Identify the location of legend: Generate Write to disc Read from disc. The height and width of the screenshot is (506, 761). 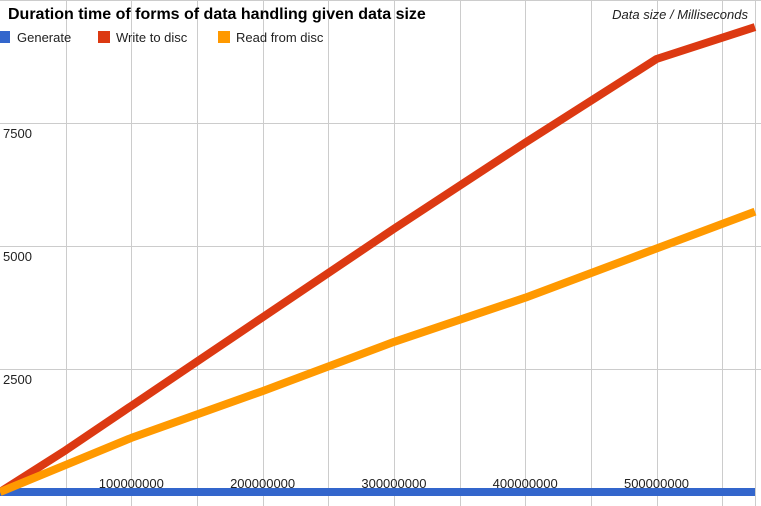
(162, 37).